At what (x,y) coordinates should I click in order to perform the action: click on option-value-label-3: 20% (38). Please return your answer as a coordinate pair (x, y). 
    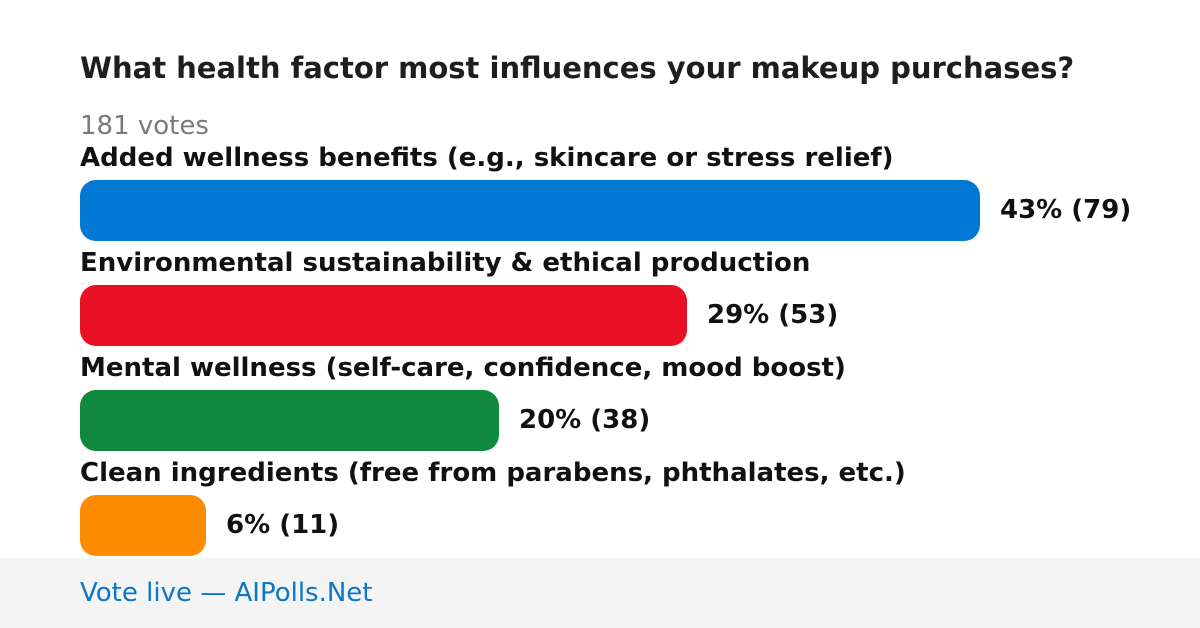
    Looking at the image, I should click on (585, 420).